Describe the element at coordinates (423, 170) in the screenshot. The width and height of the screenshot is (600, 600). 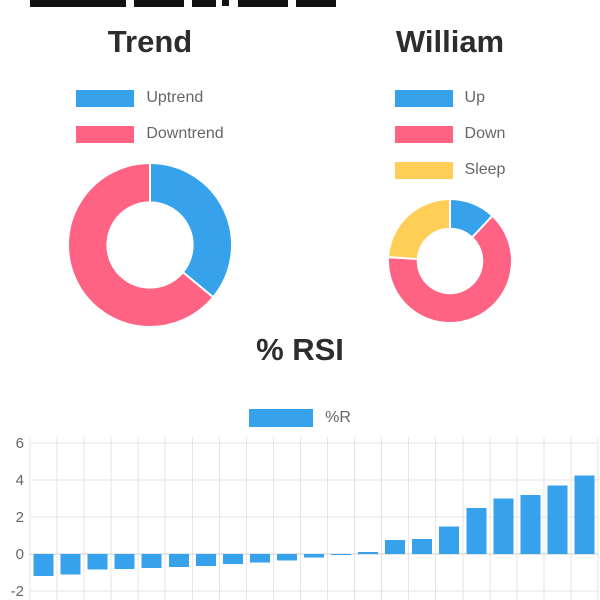
I see `sleep-color-swatch` at that location.